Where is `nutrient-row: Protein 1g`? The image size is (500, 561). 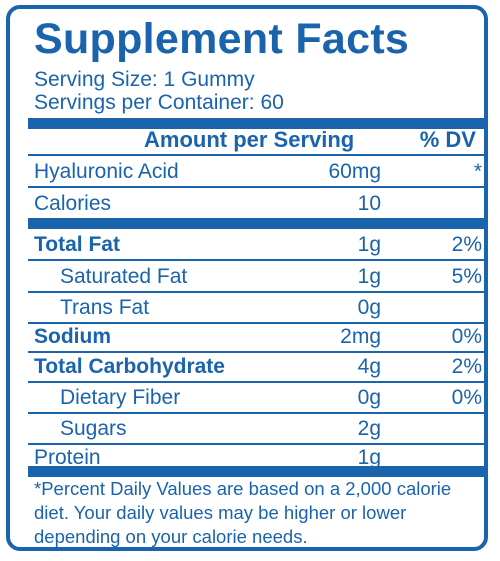
nutrient-row: Protein 1g is located at coordinates (256, 457).